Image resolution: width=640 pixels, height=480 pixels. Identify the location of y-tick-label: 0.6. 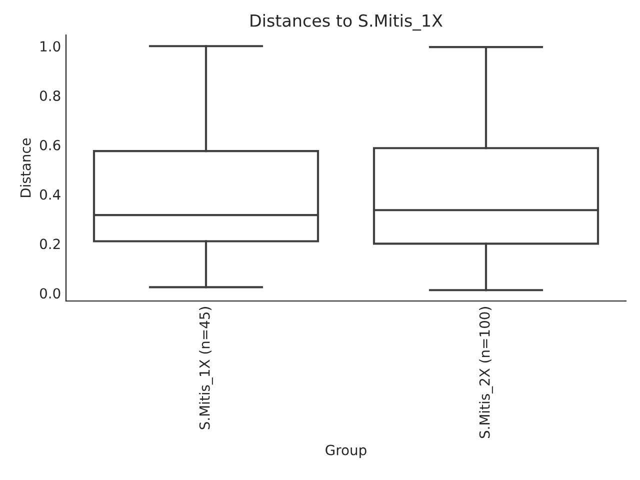
(50, 145).